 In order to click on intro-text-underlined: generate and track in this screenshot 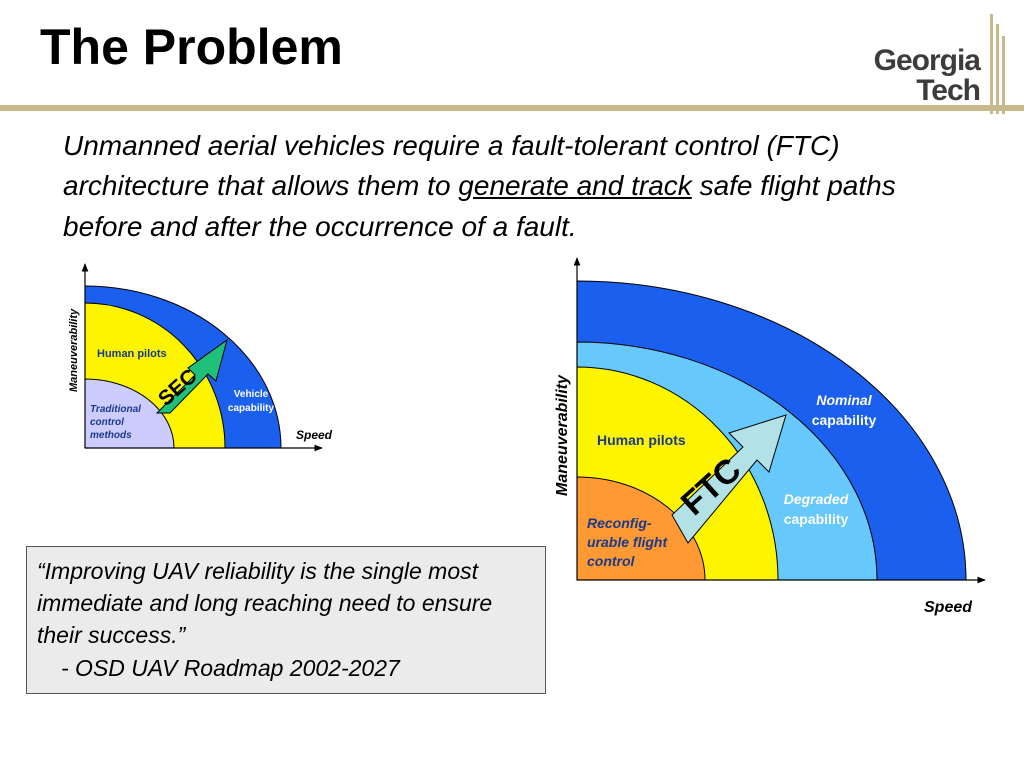, I will do `click(575, 186)`.